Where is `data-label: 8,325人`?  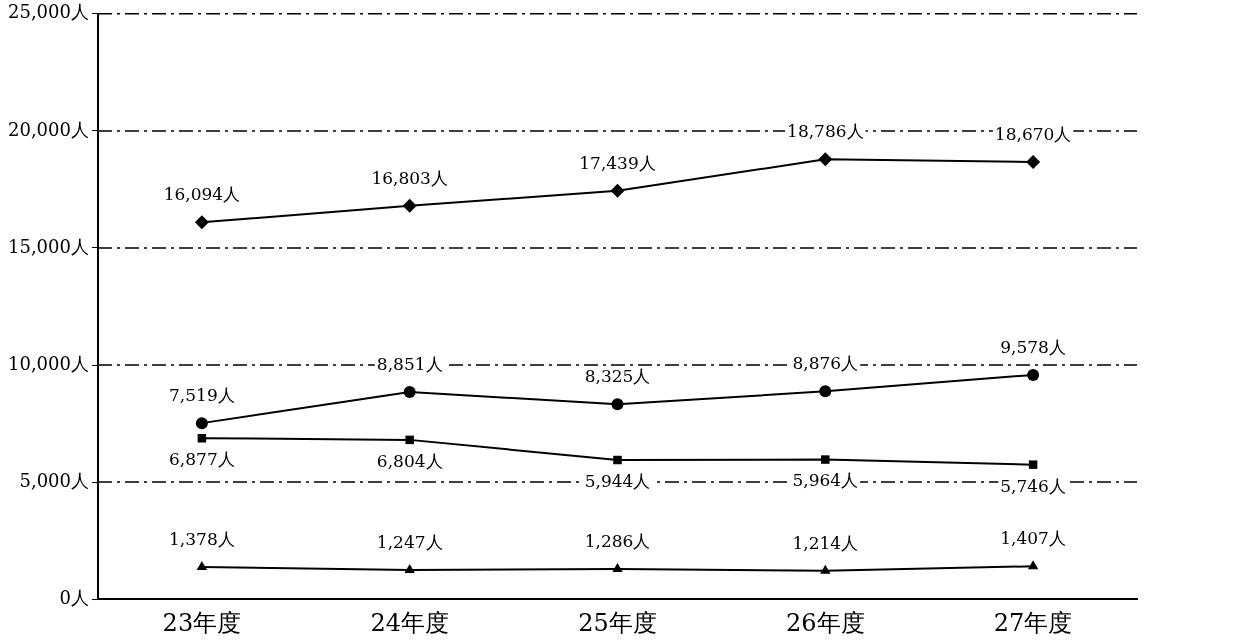
data-label: 8,325人 is located at coordinates (617, 376).